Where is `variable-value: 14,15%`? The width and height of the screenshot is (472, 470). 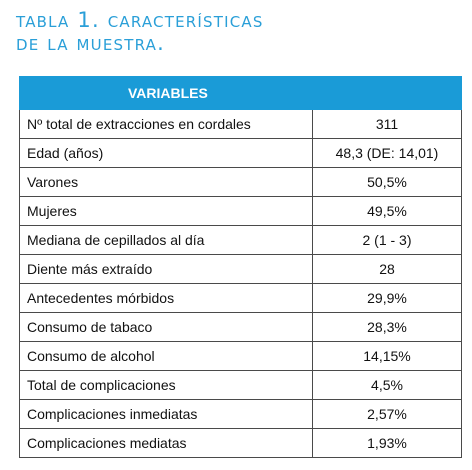
variable-value: 14,15% is located at coordinates (387, 356).